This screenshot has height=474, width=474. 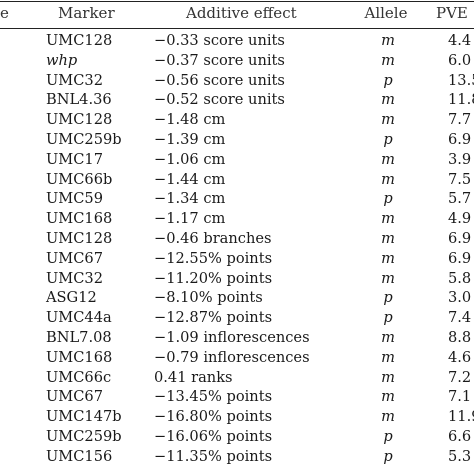 I want to click on table-row: whp −0.37 score units m 6.0, so click(x=237, y=61).